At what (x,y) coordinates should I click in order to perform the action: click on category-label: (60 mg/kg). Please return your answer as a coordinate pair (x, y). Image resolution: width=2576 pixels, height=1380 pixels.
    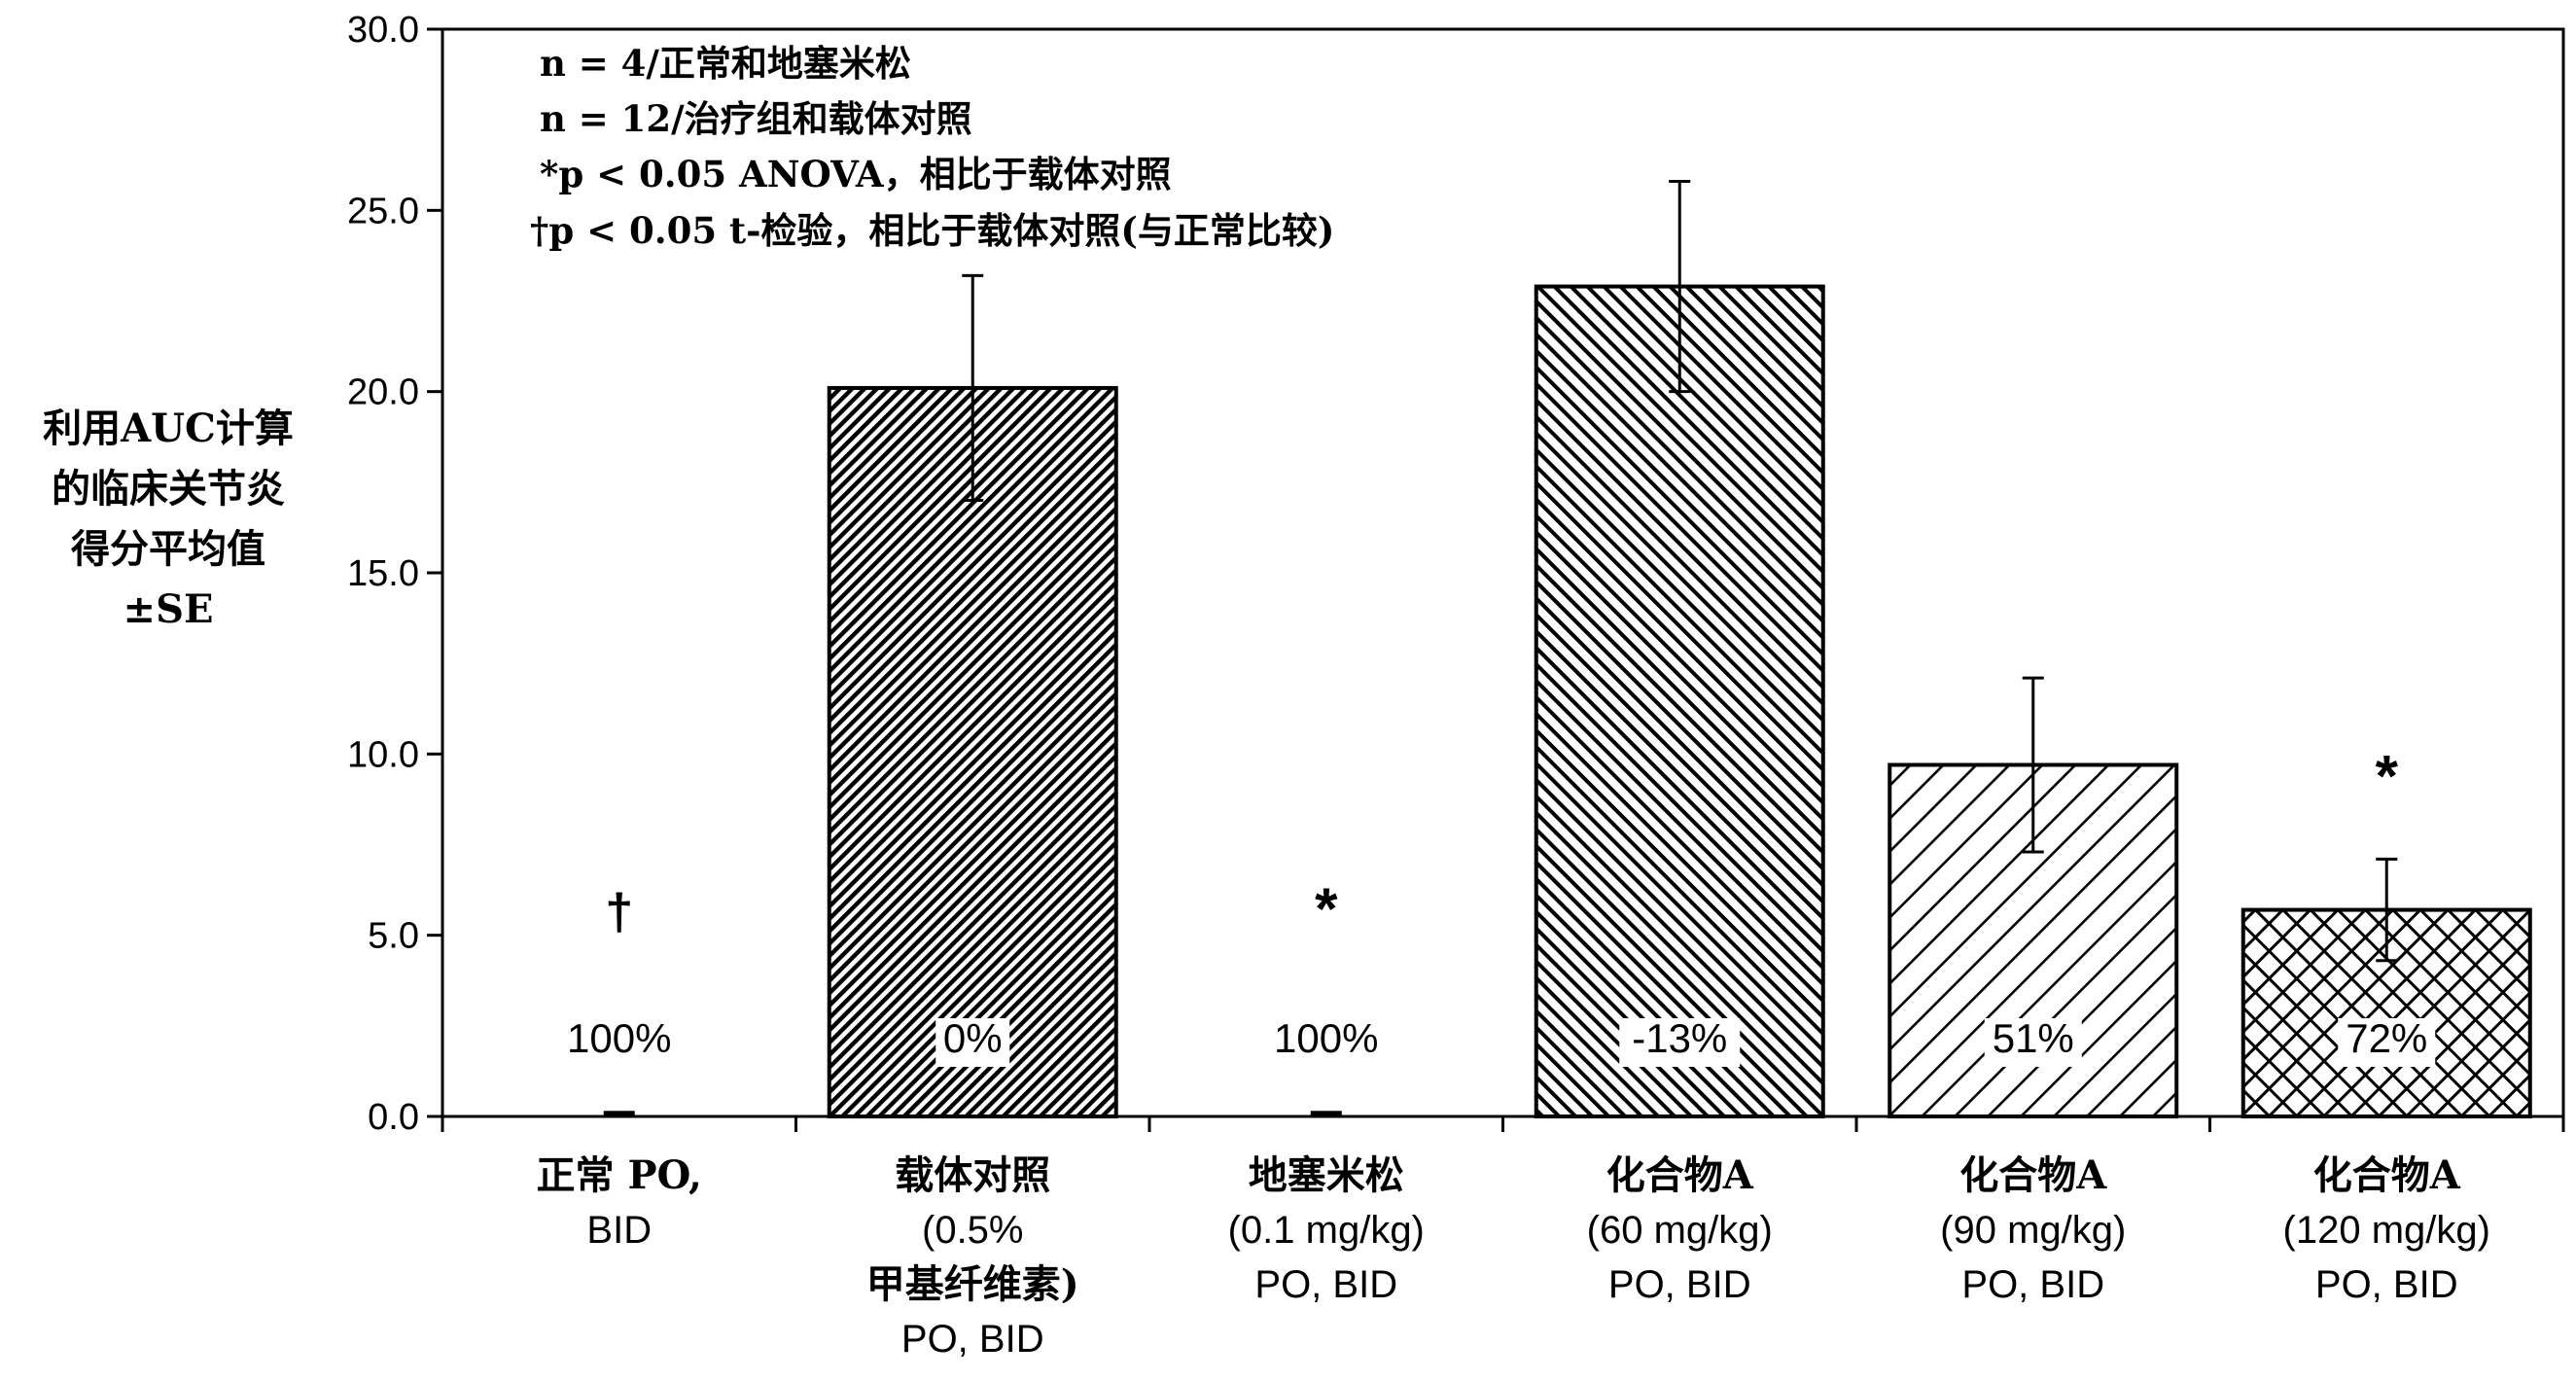
    Looking at the image, I should click on (1680, 1230).